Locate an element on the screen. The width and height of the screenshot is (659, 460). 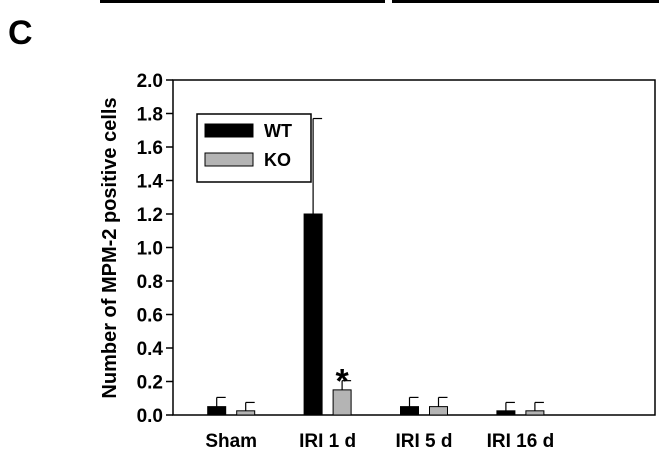
panel-letter: C is located at coordinates (20, 33).